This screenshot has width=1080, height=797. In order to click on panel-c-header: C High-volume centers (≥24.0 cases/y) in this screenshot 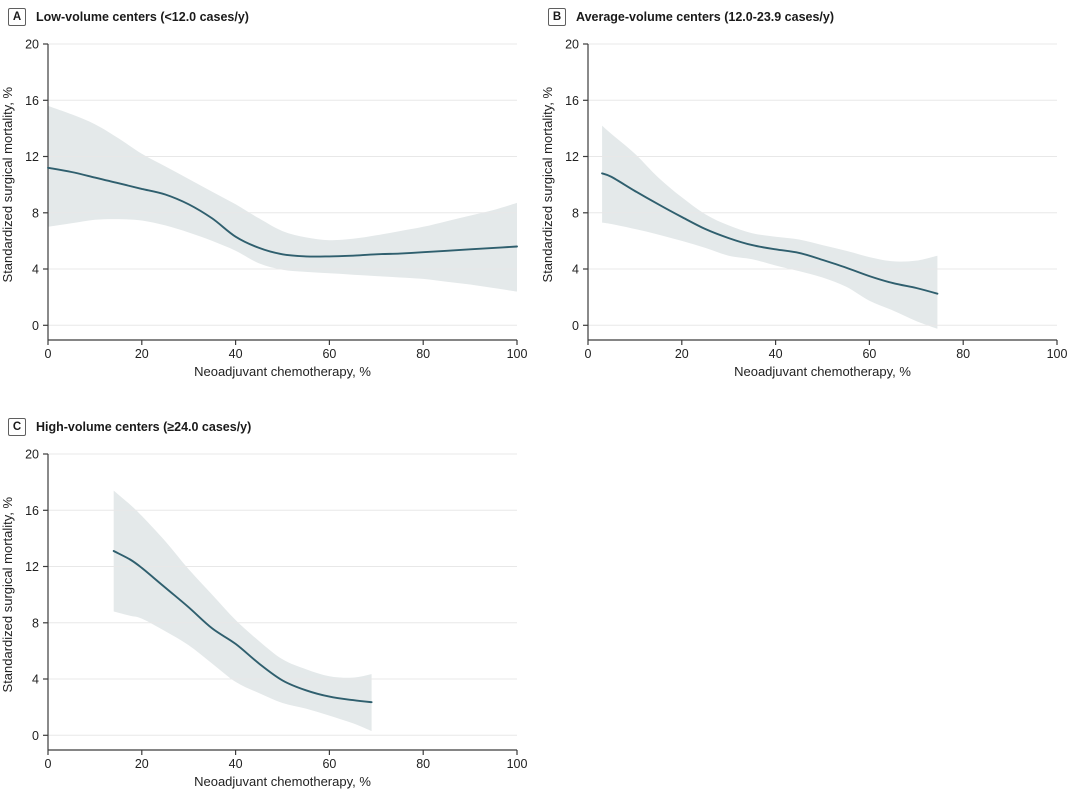, I will do `click(270, 424)`.